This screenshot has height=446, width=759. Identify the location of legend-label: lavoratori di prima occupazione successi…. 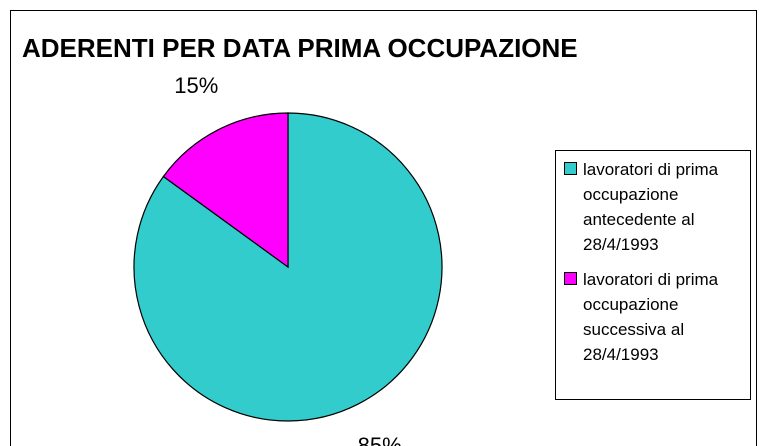
(651, 317).